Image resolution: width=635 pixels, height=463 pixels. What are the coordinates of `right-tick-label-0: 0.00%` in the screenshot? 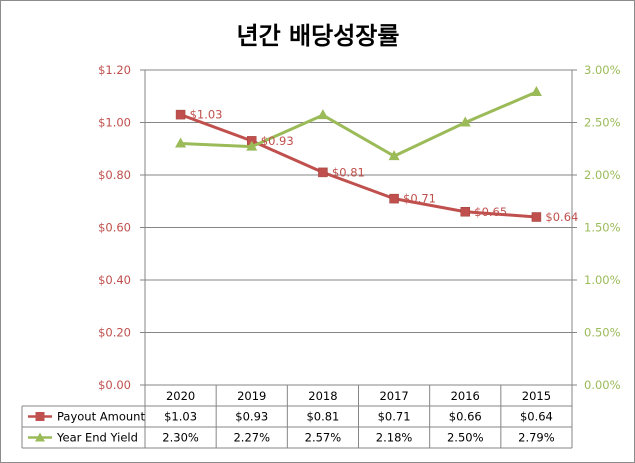 It's located at (602, 385).